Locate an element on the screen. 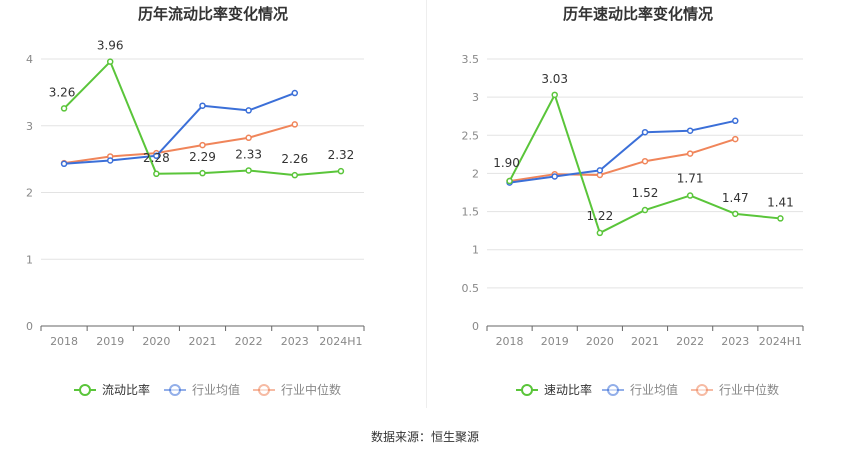 The width and height of the screenshot is (850, 459). data-label: 2.28 is located at coordinates (156, 158).